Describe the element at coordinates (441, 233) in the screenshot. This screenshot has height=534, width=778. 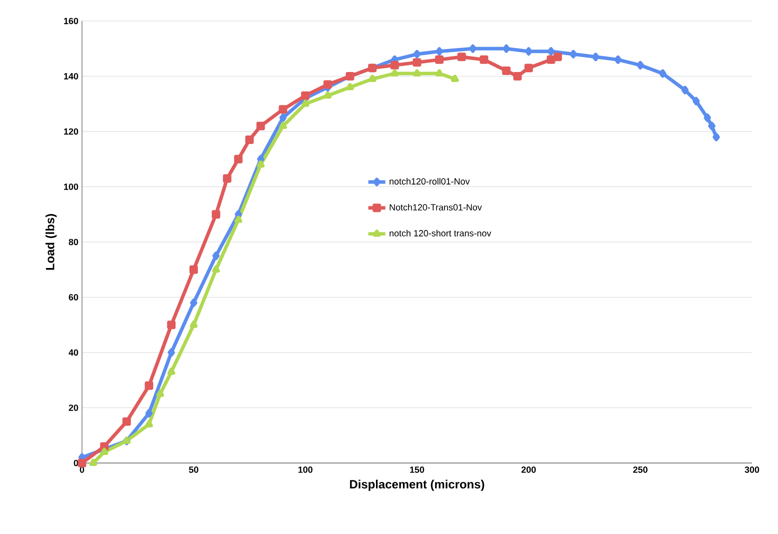
I see `legend-label: notch 120-short trans-nov` at that location.